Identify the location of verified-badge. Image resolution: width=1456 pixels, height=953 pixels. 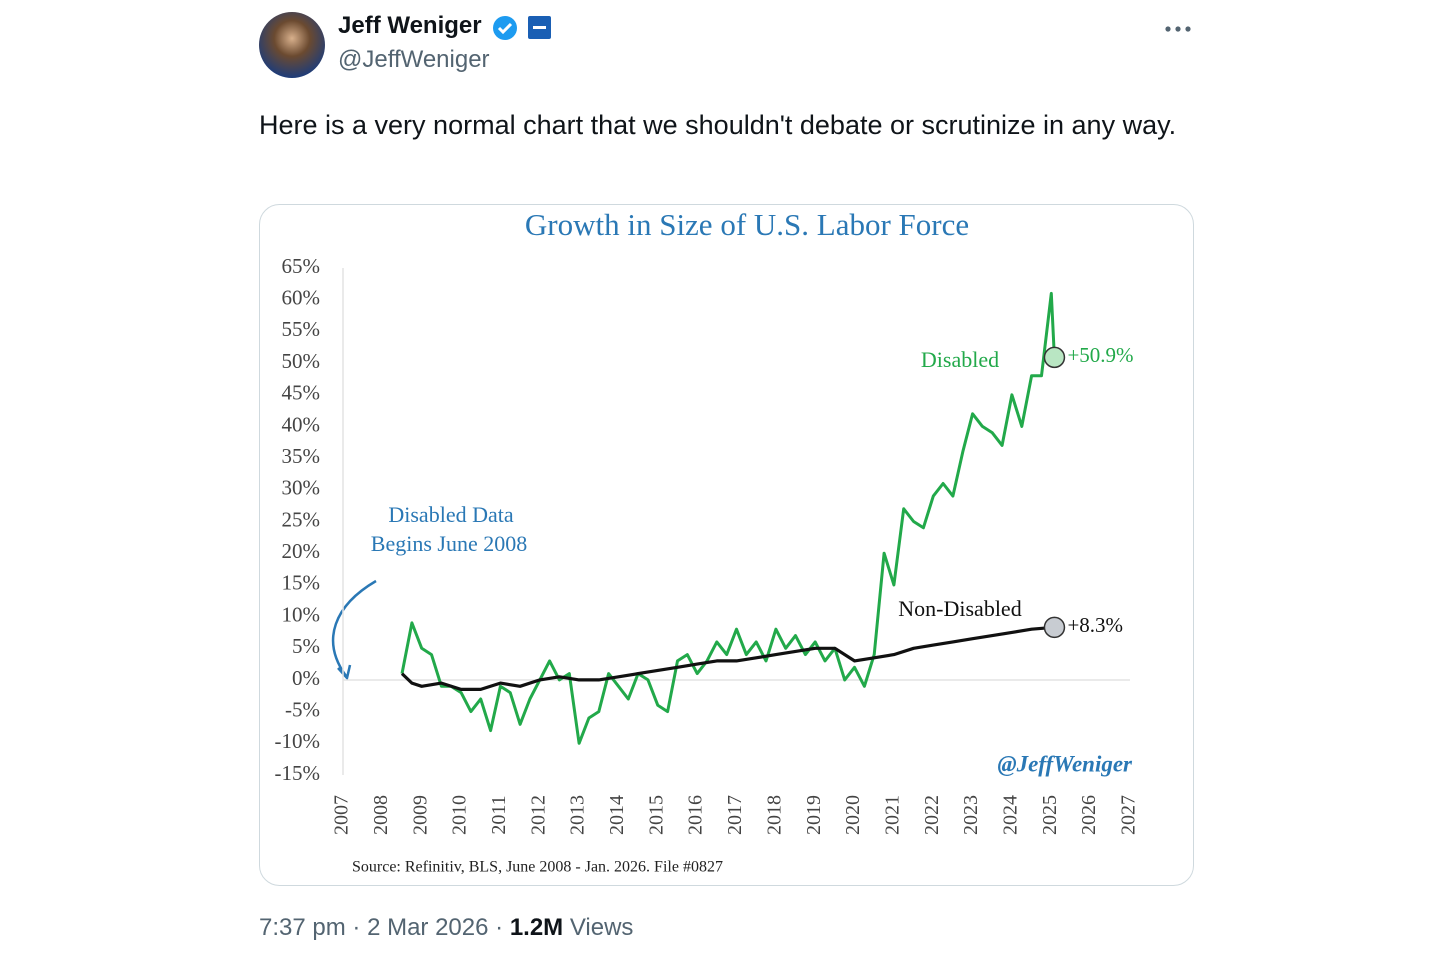
(505, 28).